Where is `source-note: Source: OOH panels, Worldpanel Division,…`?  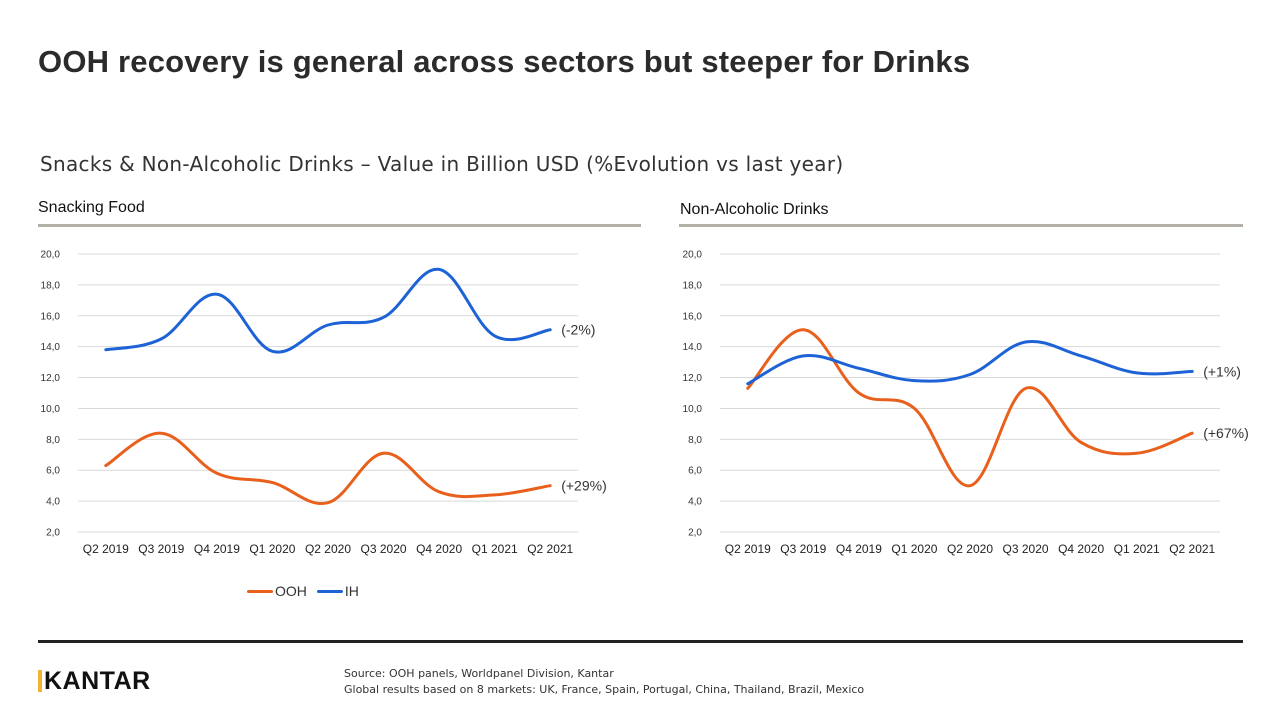 source-note: Source: OOH panels, Worldpanel Division,… is located at coordinates (604, 682).